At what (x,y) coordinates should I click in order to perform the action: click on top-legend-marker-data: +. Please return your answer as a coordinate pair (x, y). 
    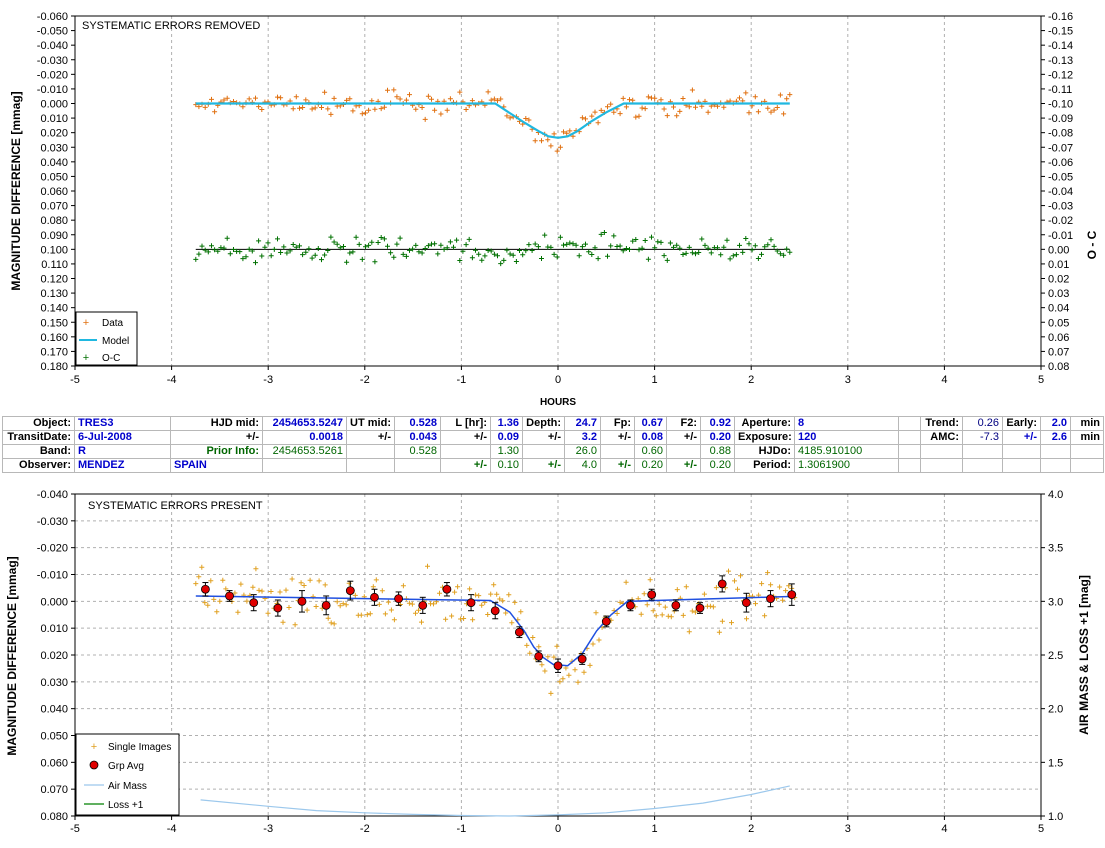
    Looking at the image, I should click on (86, 323).